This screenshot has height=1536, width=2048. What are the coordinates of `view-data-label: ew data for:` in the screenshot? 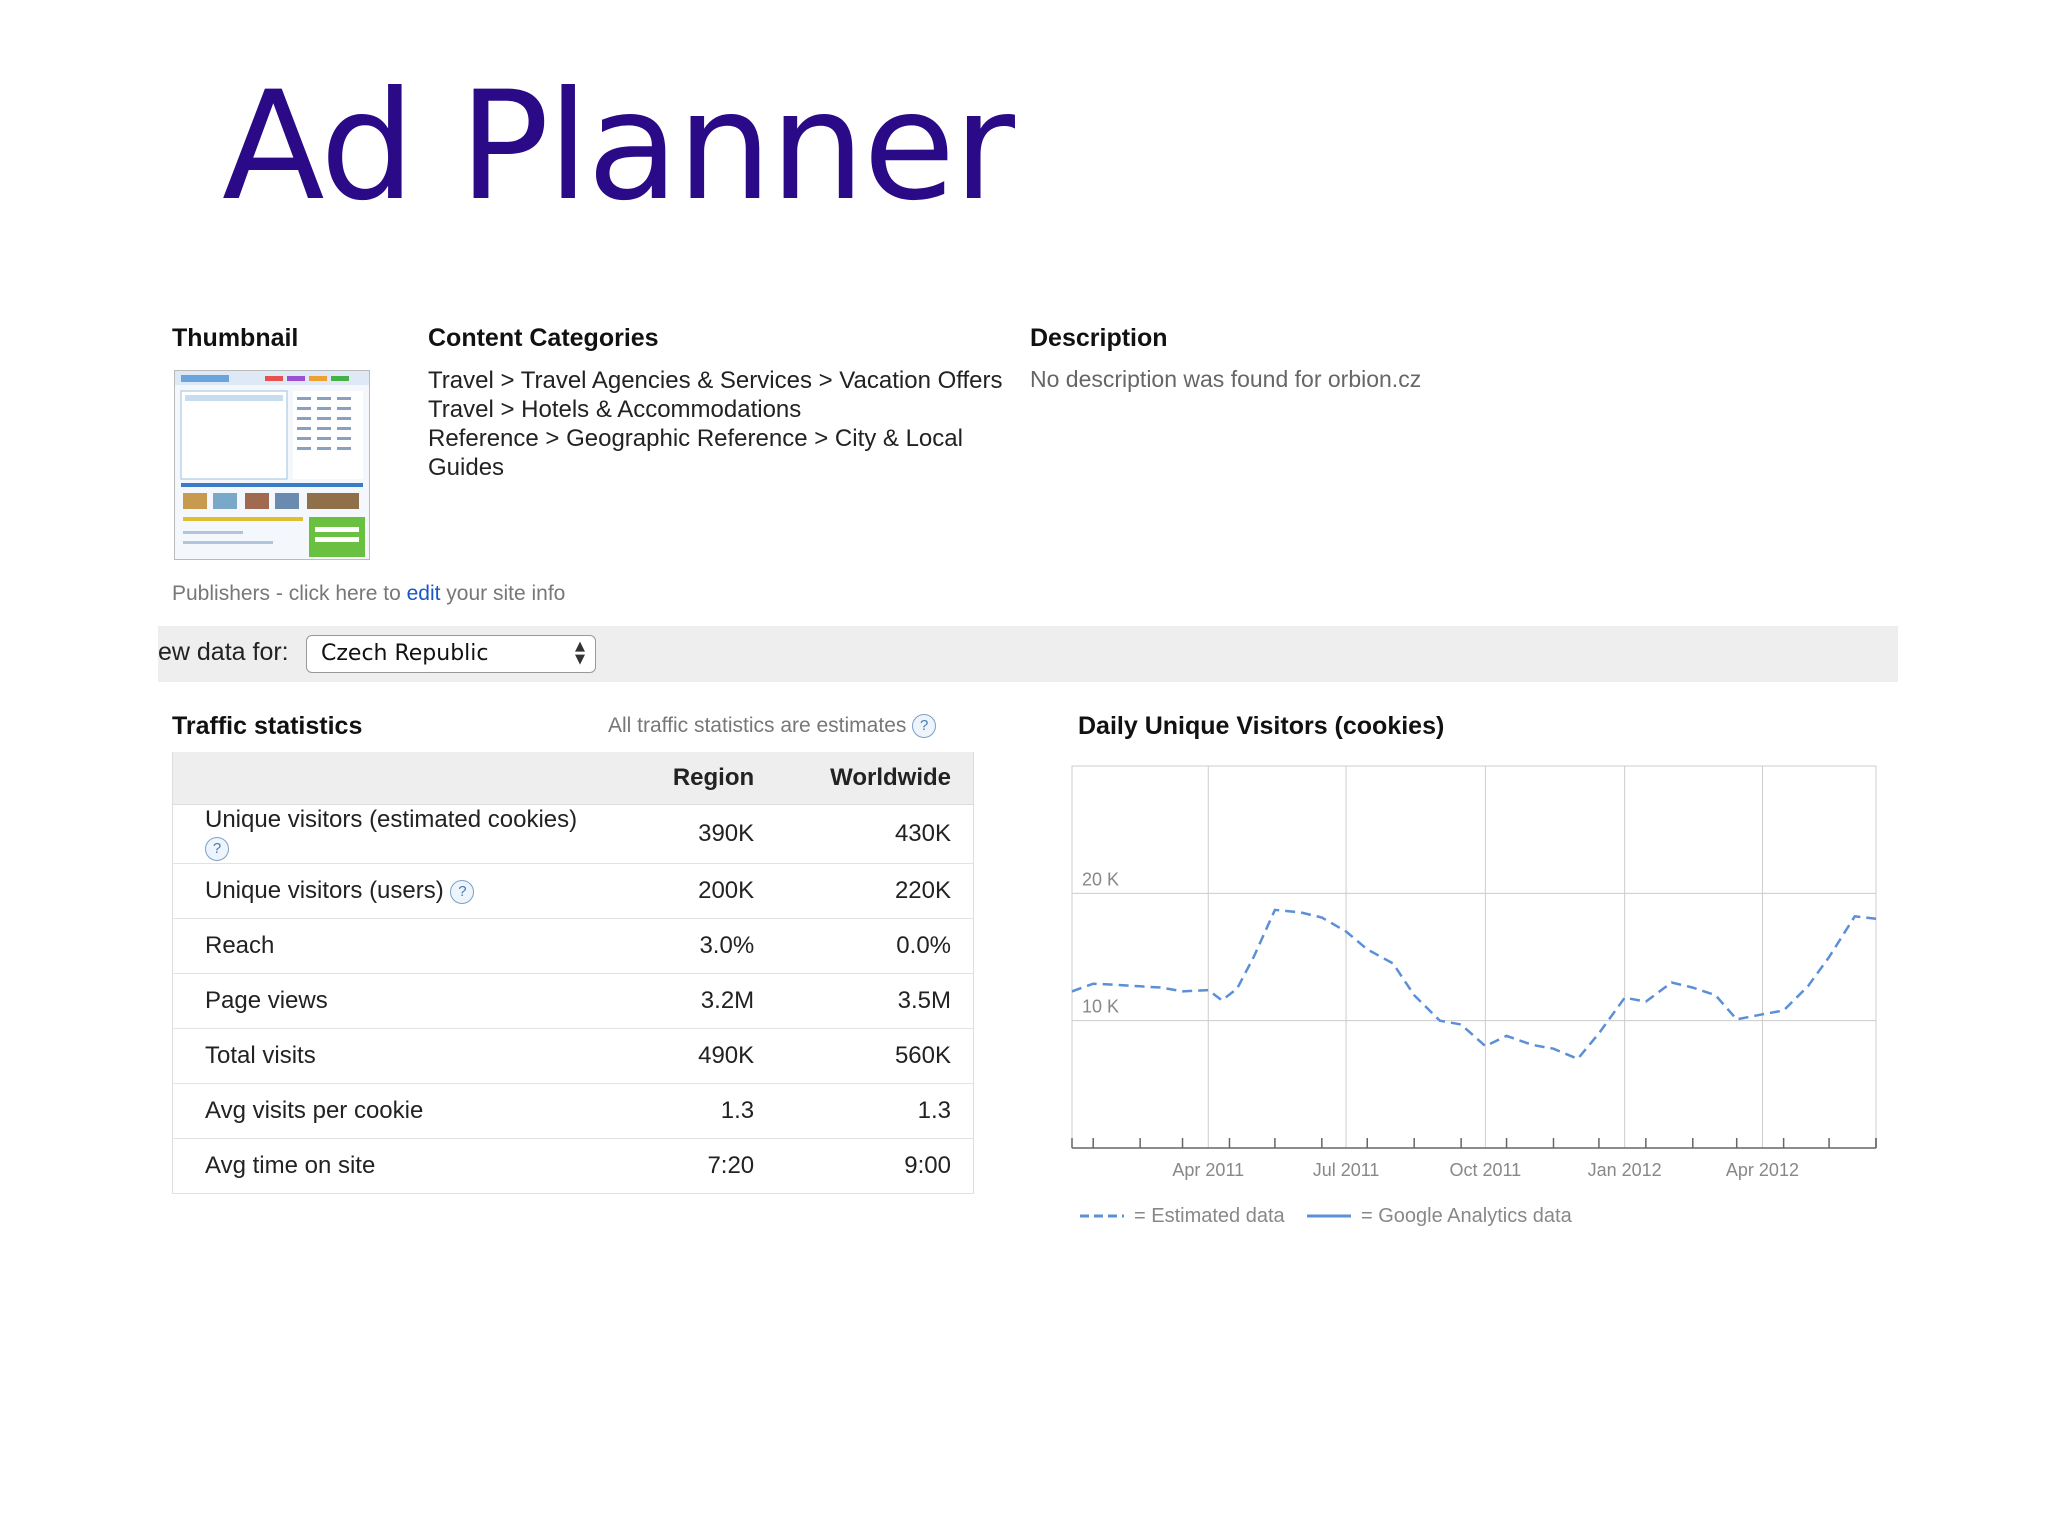 It's located at (223, 652).